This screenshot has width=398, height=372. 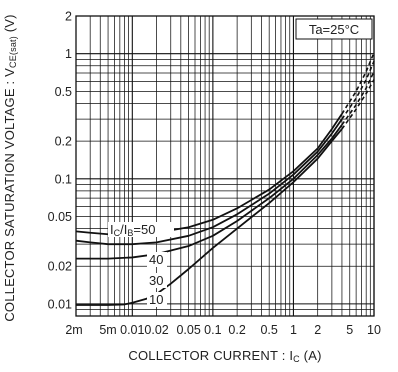 What do you see at coordinates (223, 330) in the screenshot?
I see `x-tick-labels: 2m 5m 0.01 0.02 0.05 0.1 0.2 0.5 1 2 5 10` at bounding box center [223, 330].